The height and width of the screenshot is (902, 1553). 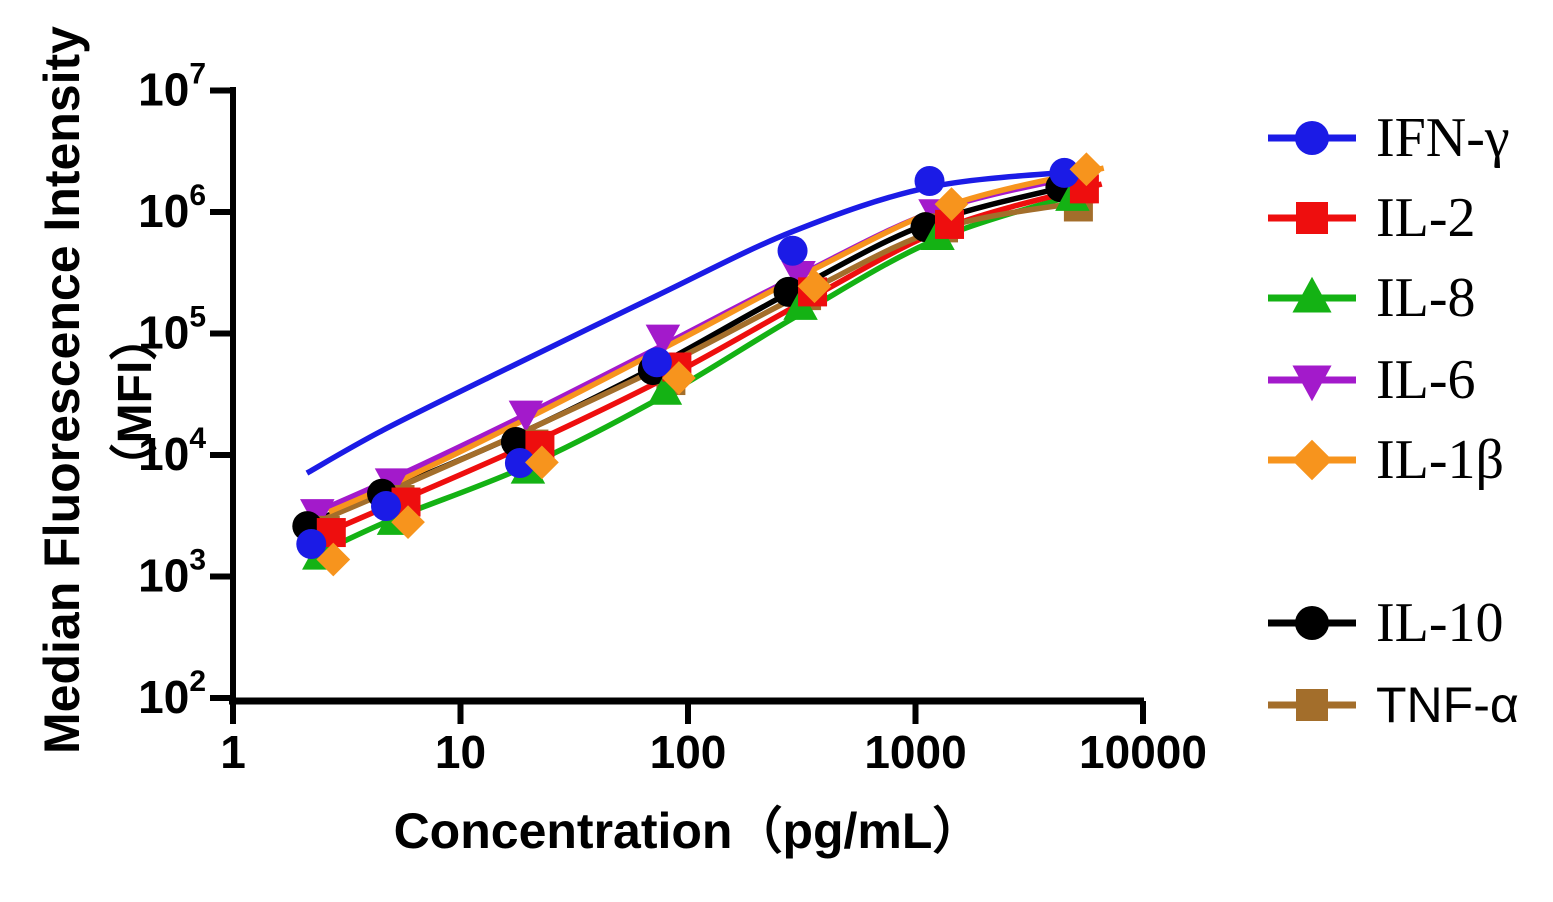 I want to click on svg-text: 10³, so click(x=172, y=573).